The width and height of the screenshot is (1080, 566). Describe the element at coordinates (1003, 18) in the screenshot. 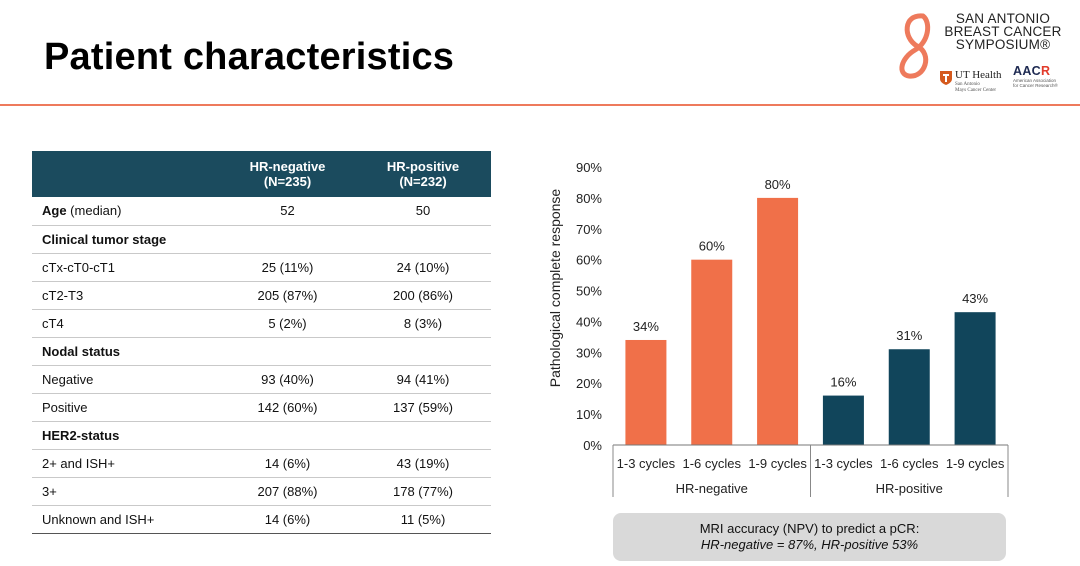

I see `sabcs-line: SAN ANTONIO` at that location.